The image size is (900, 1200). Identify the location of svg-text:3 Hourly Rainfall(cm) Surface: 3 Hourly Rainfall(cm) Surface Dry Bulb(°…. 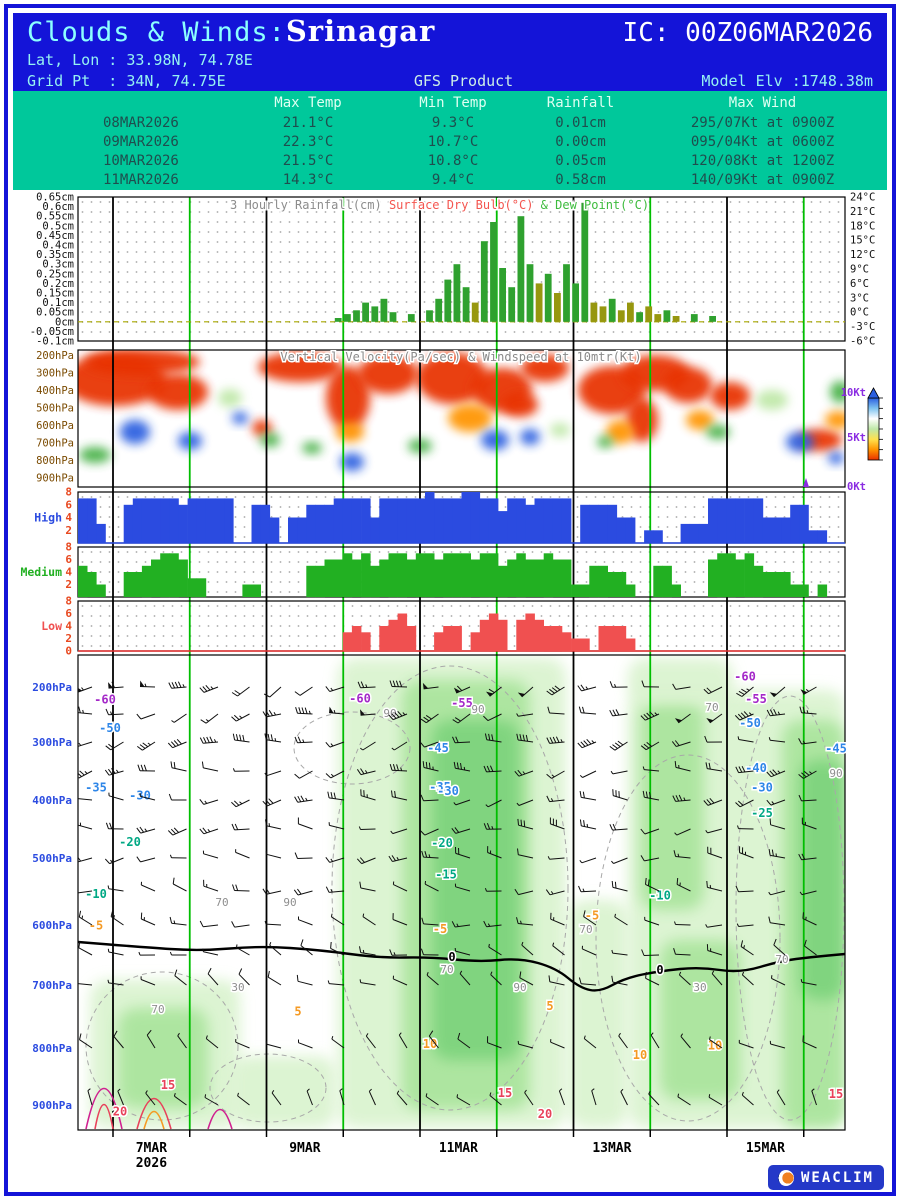
(439, 205).